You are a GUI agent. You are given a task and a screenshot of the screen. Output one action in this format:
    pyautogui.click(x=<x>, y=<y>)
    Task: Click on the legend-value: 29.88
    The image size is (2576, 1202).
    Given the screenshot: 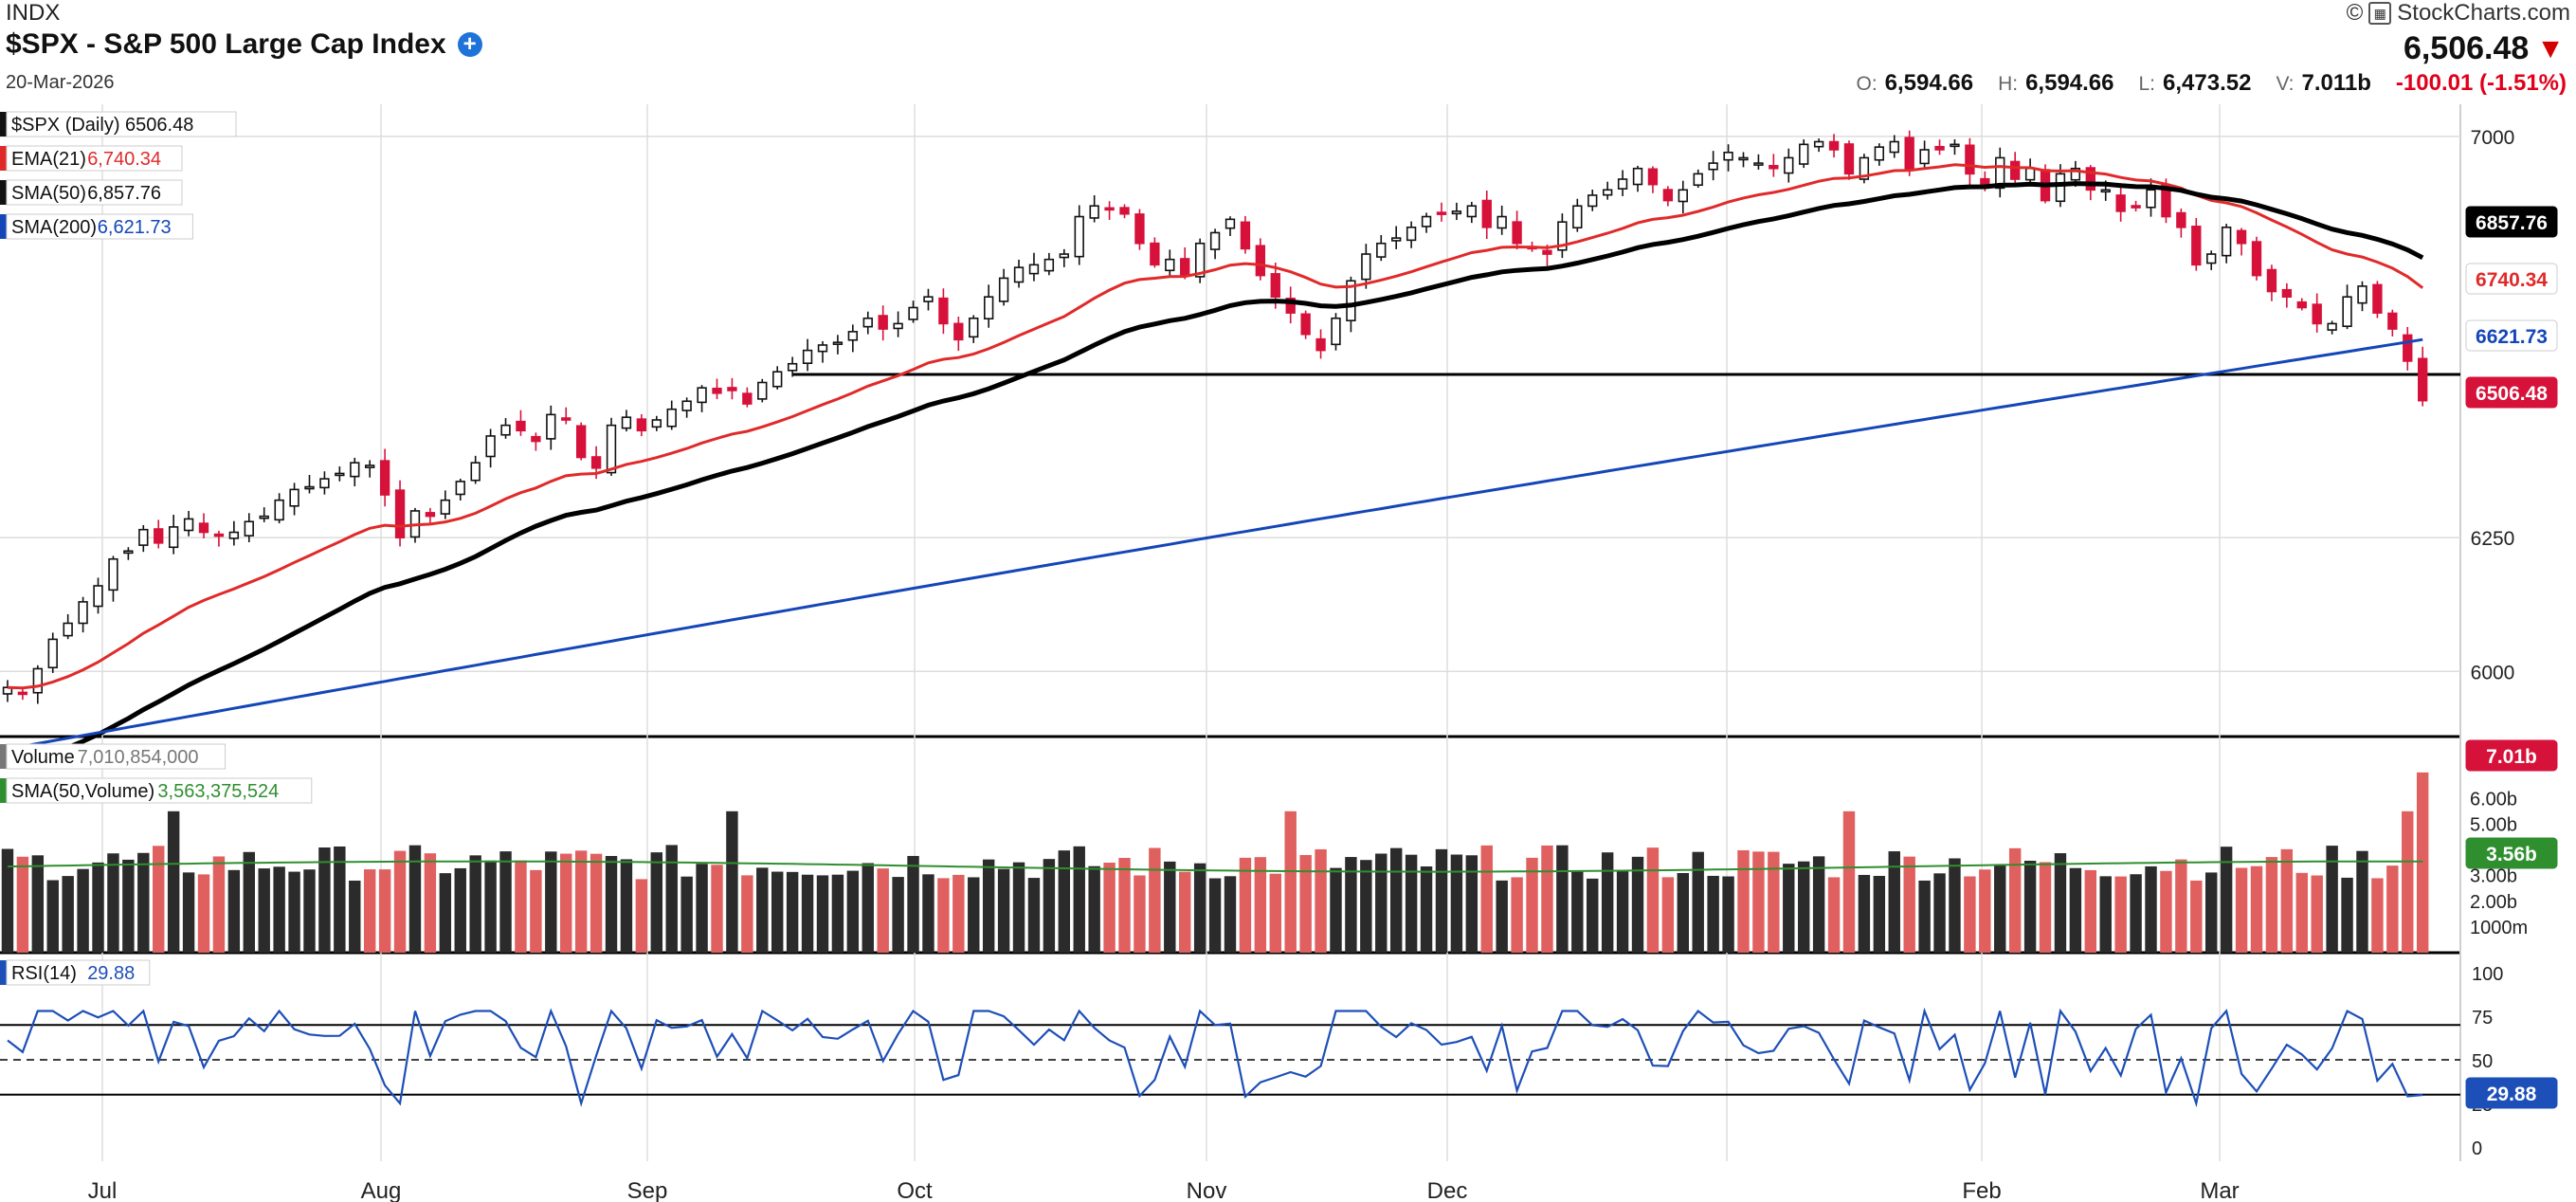 What is the action you would take?
    pyautogui.click(x=111, y=973)
    